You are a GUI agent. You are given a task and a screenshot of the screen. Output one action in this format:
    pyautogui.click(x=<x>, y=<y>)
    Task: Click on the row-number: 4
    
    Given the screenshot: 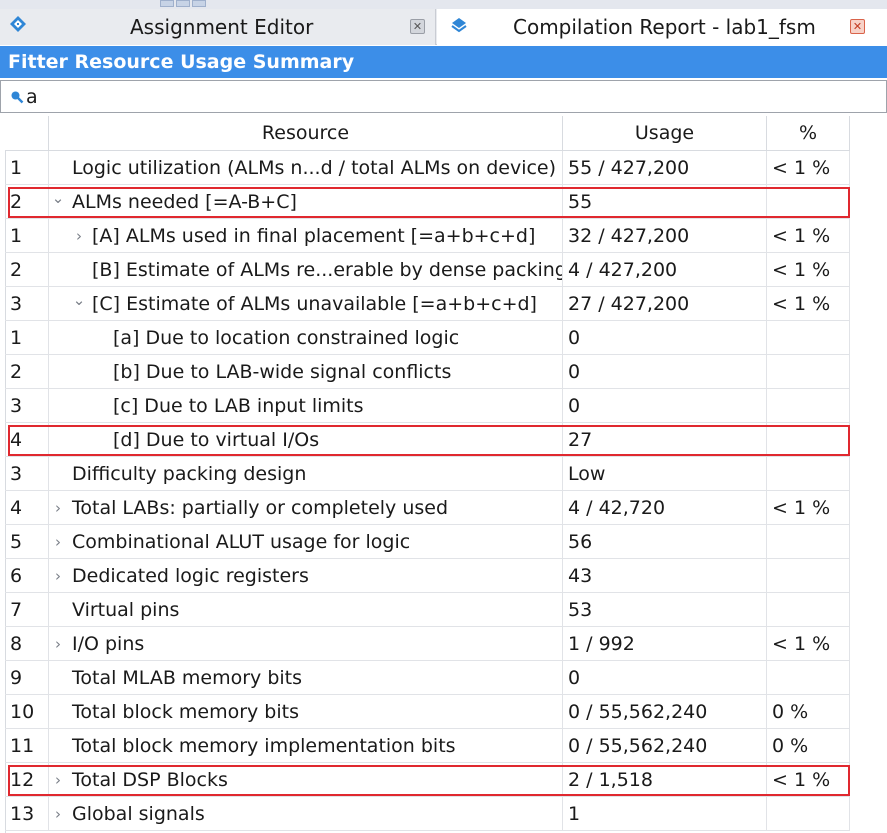 What is the action you would take?
    pyautogui.click(x=27, y=508)
    